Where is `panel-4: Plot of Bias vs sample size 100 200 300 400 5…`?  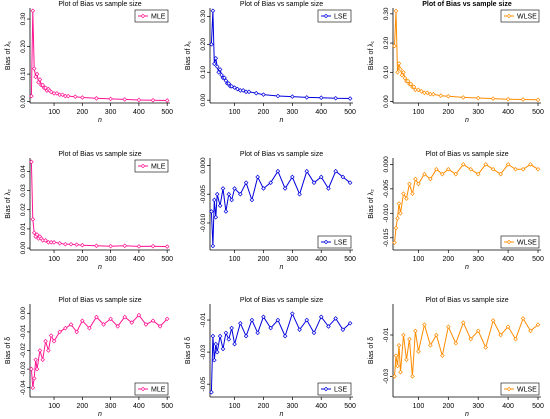
panel-4: Plot of Bias vs sample size 100 200 300 400 5… is located at coordinates (89, 211).